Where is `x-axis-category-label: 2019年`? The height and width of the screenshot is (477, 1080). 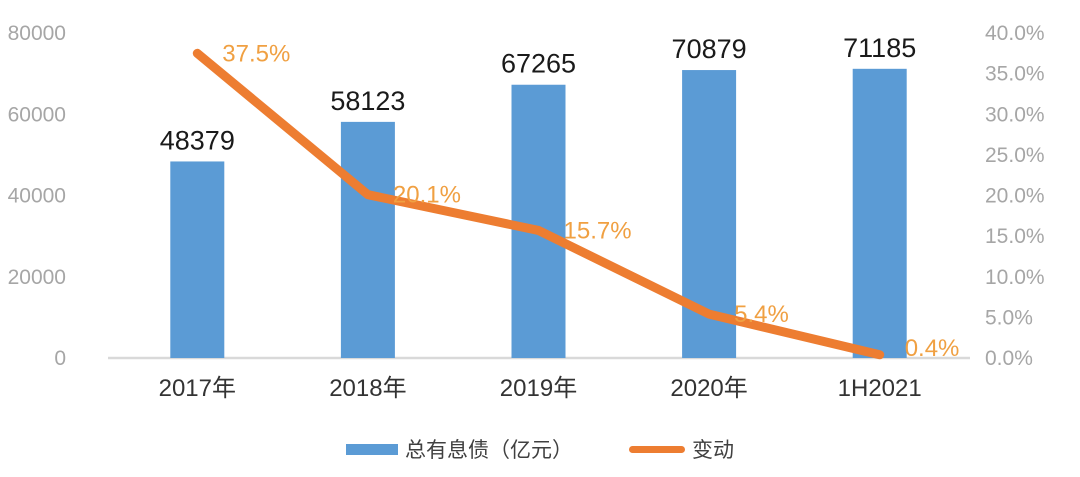
x-axis-category-label: 2019年 is located at coordinates (538, 388).